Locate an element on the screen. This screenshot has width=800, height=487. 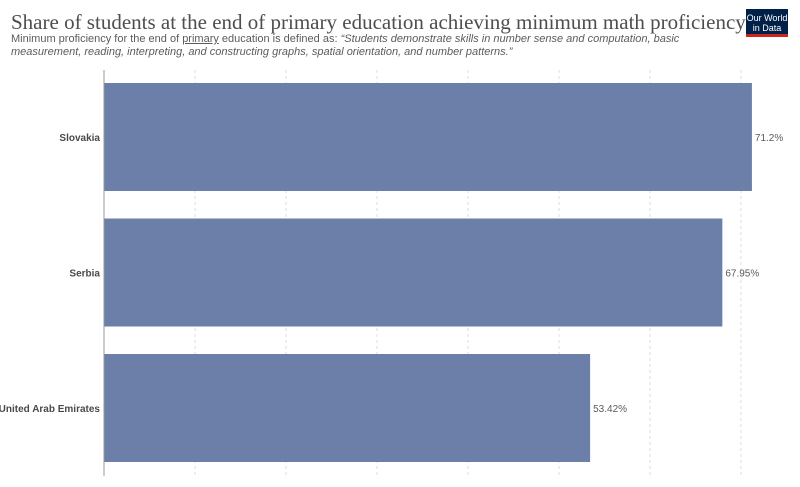
logo-line-1: Our World is located at coordinates (767, 18).